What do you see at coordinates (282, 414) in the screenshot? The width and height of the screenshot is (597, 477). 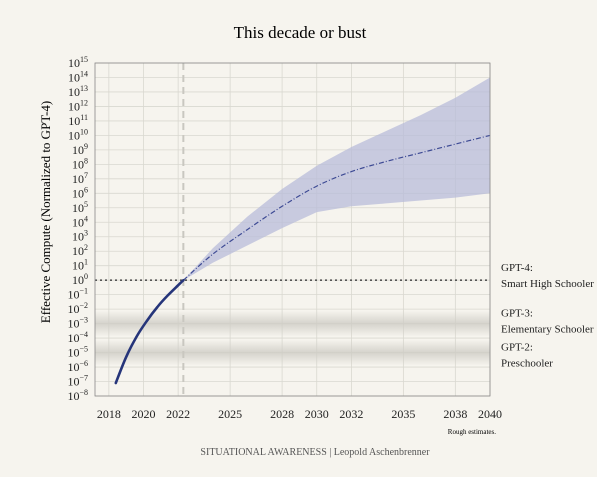 I see `x-tick-label: 2028` at bounding box center [282, 414].